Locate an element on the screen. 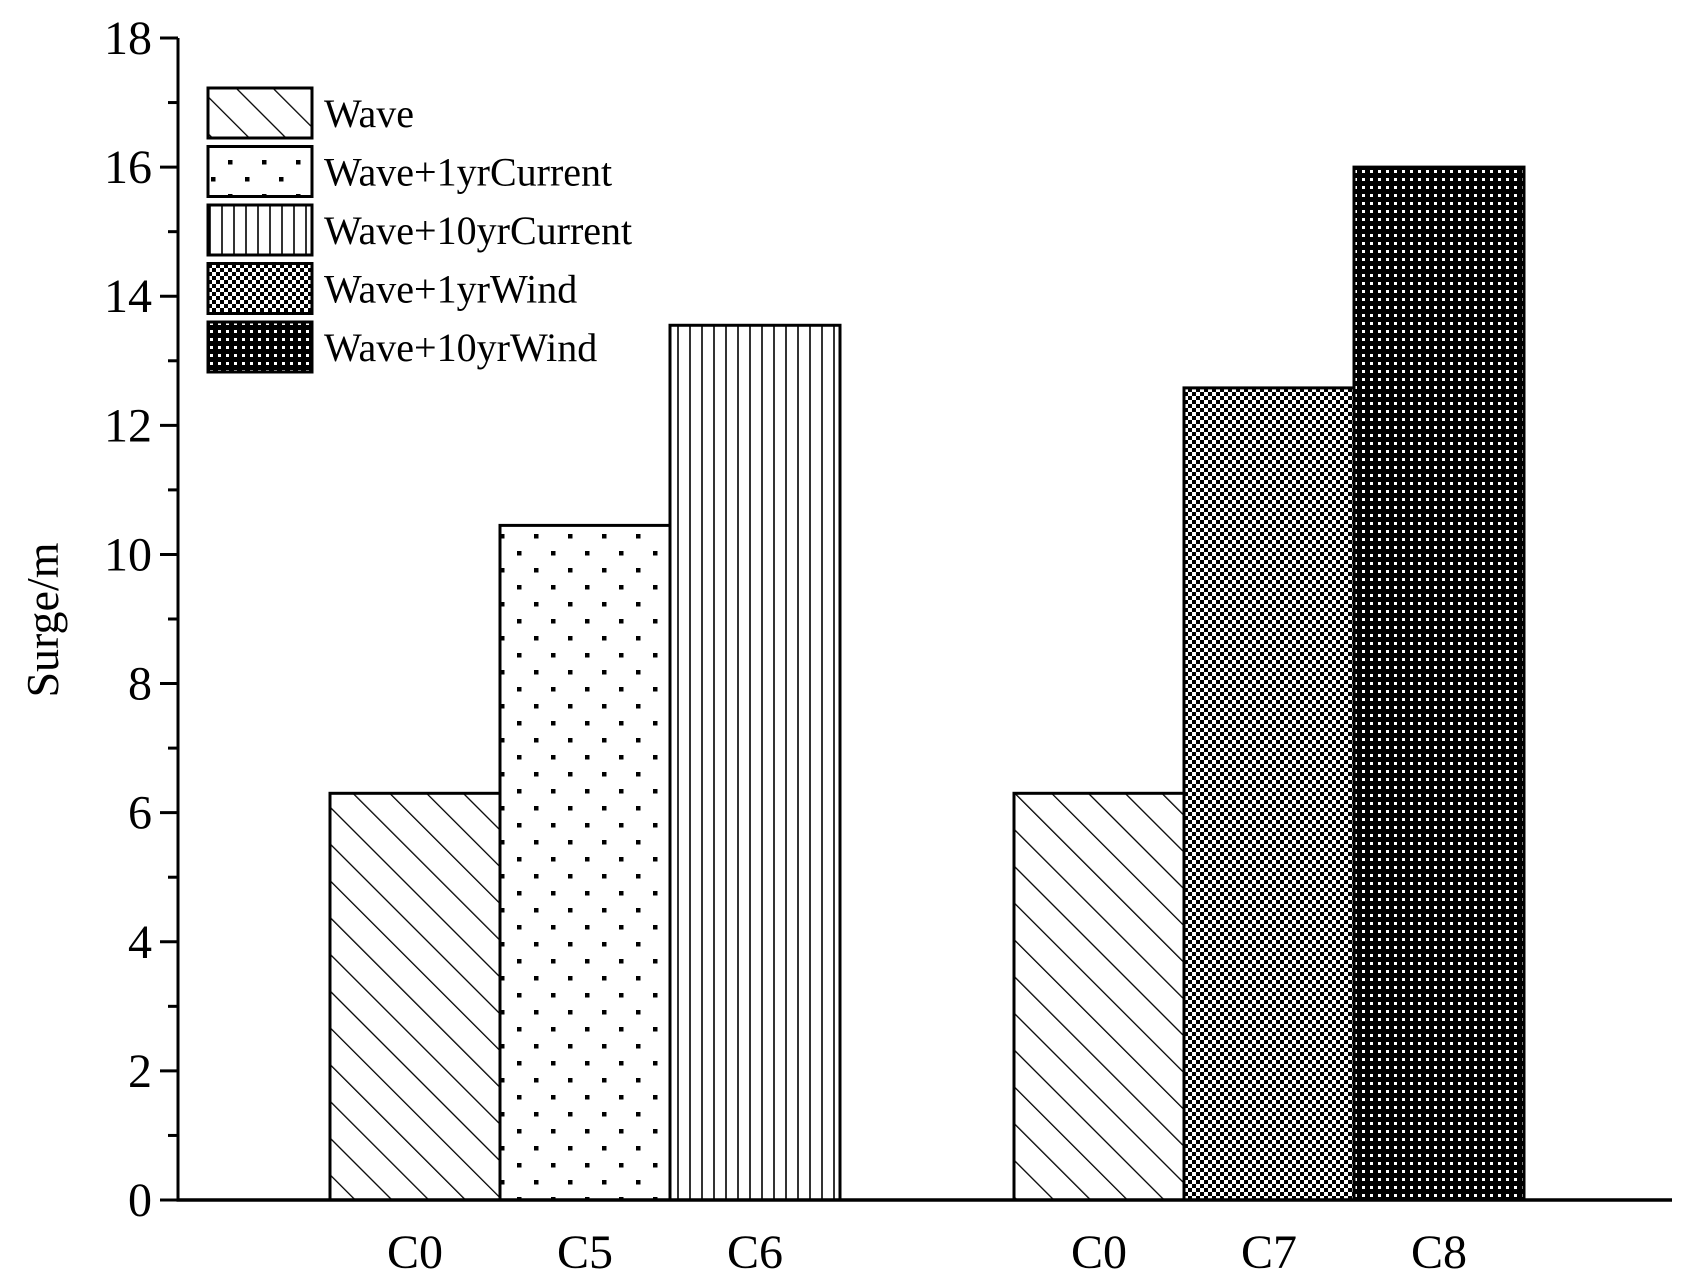  y-tick-label-16: 16 is located at coordinates (128, 167).